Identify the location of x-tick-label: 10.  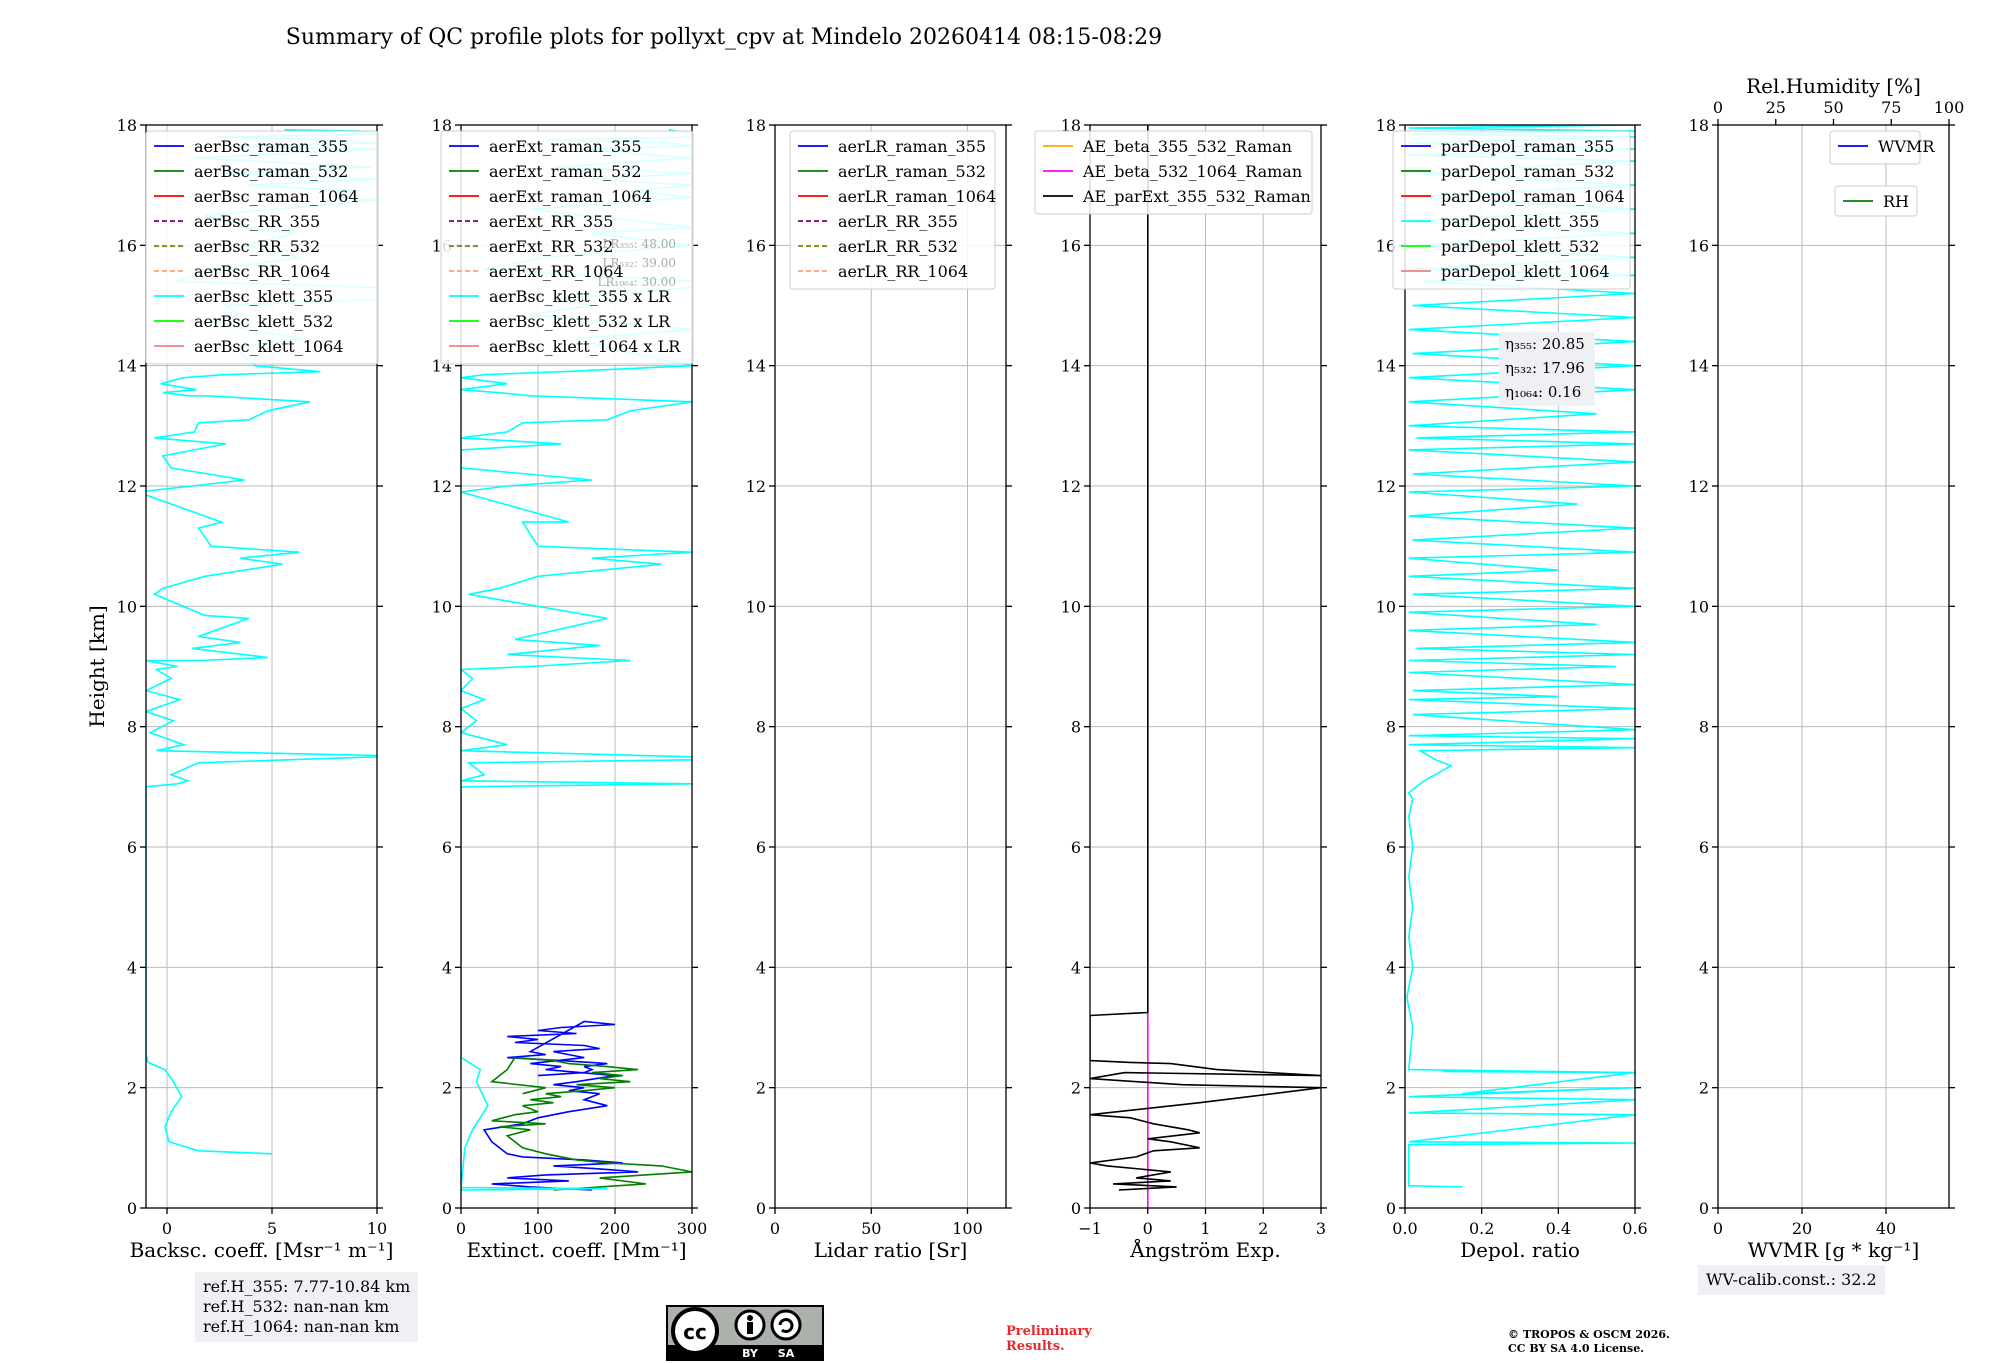
(377, 1228).